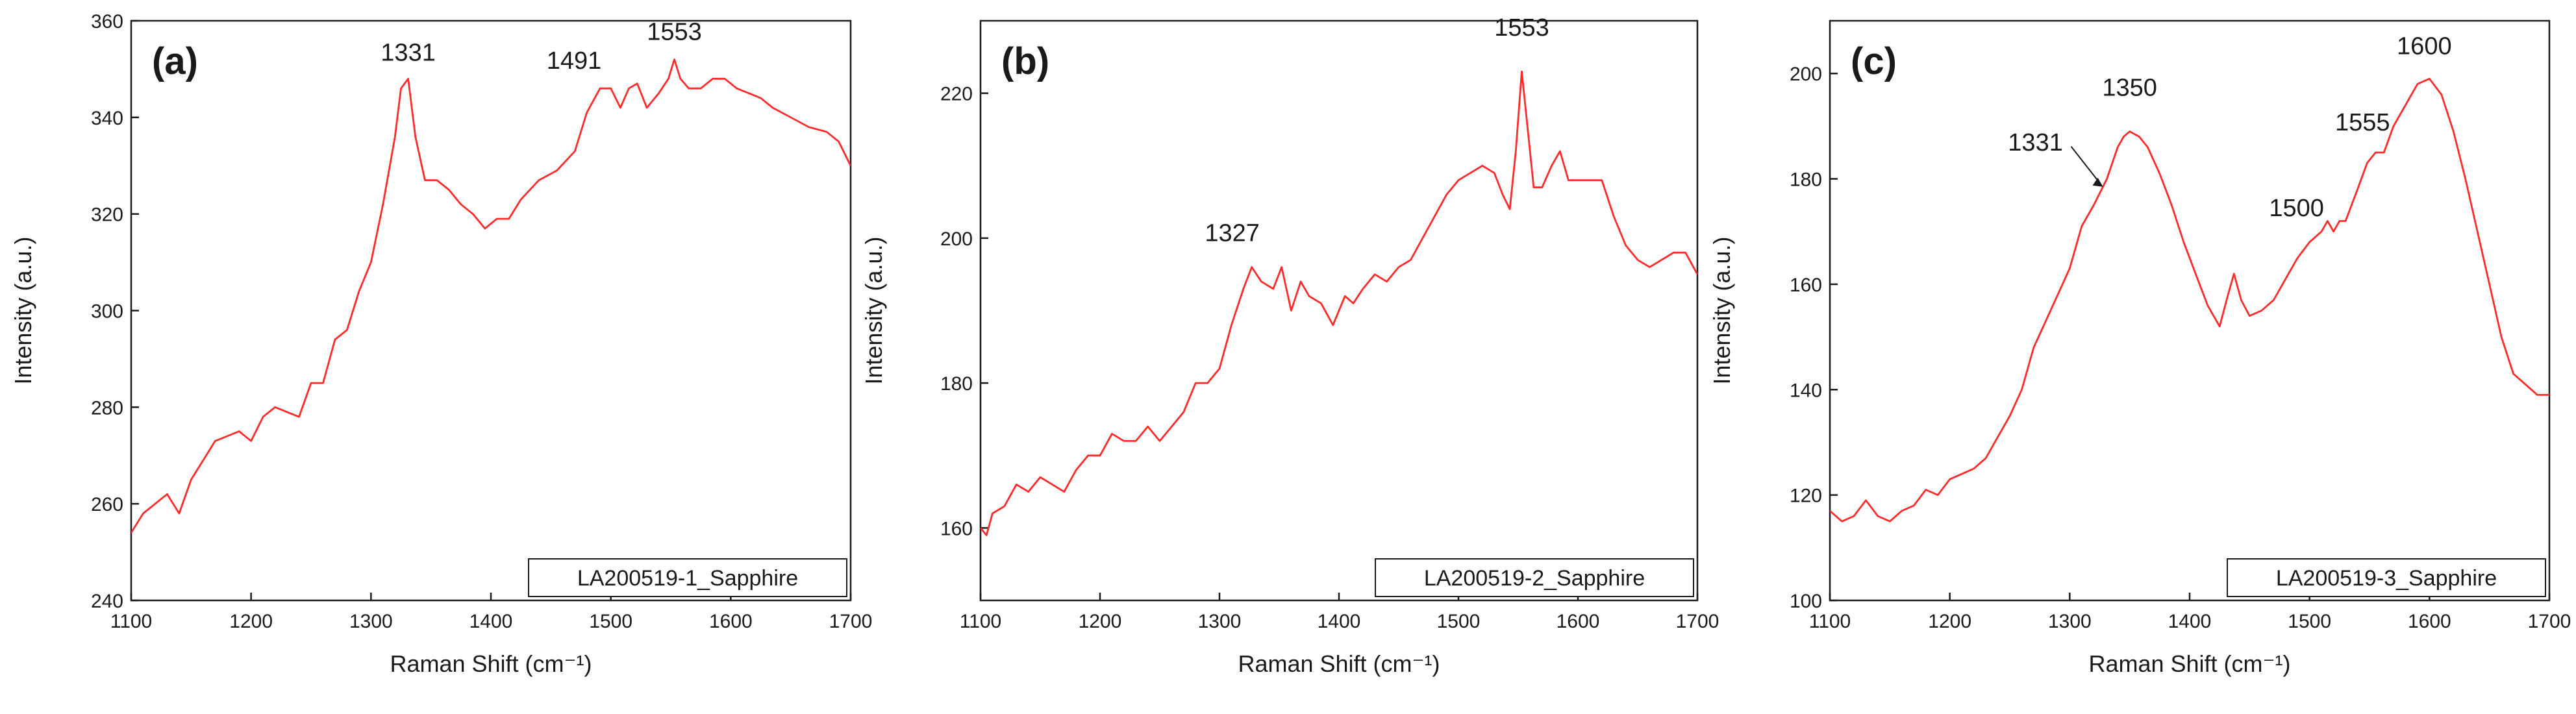 Image resolution: width=2576 pixels, height=714 pixels. I want to click on panel-label: (a), so click(175, 61).